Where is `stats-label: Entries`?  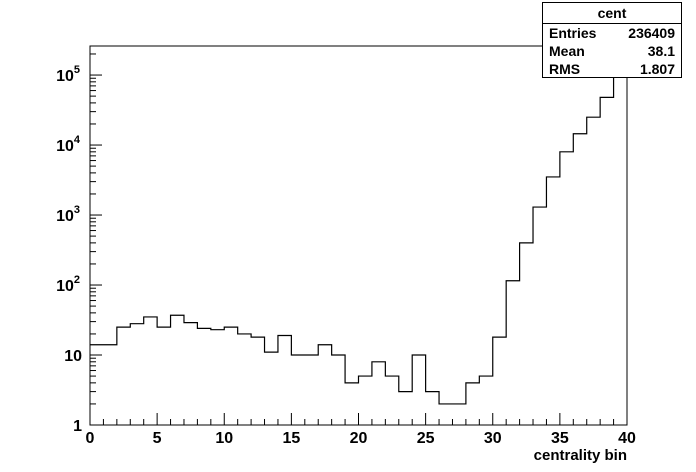 stats-label: Entries is located at coordinates (573, 33).